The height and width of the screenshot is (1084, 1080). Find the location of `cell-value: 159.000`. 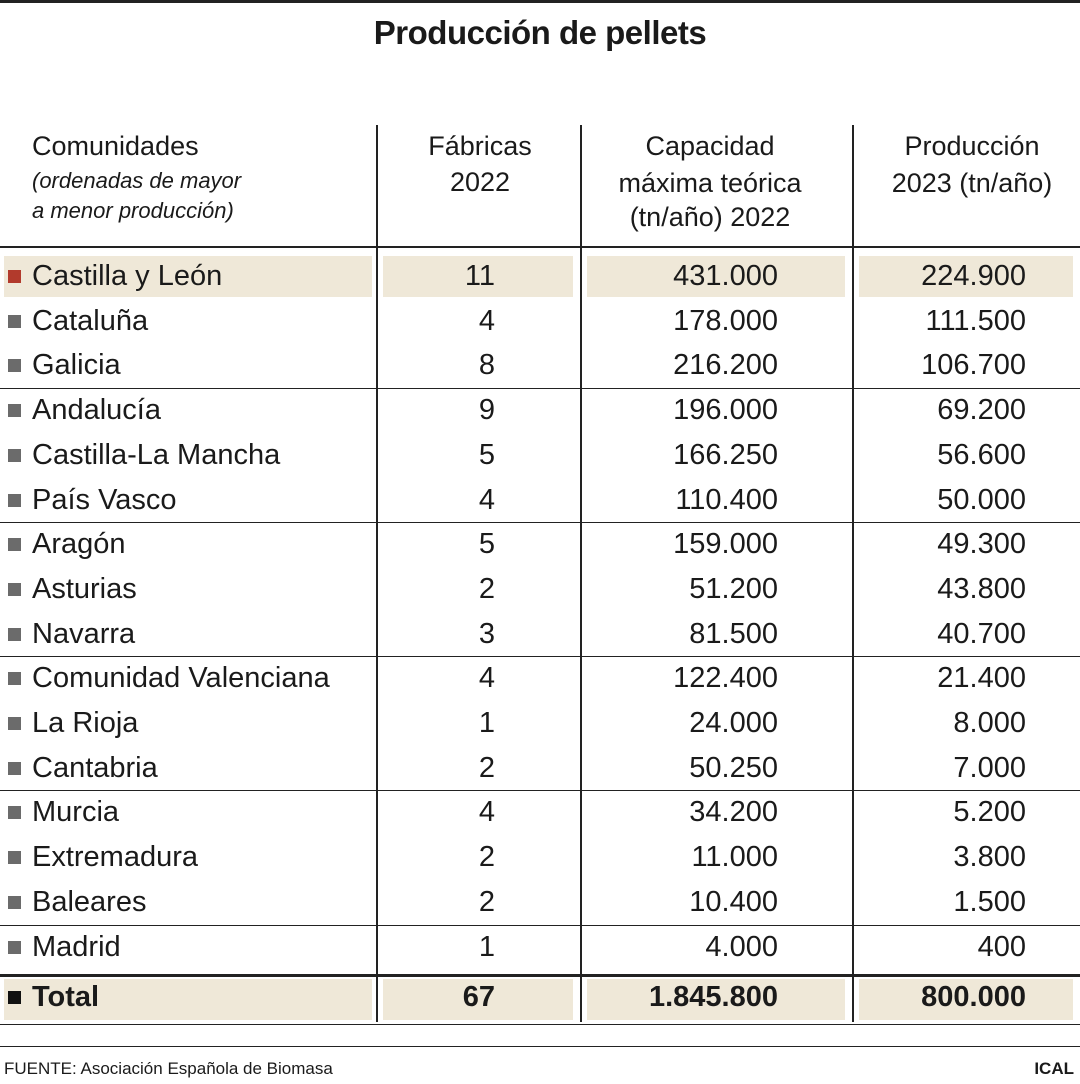

cell-value: 159.000 is located at coordinates (725, 544).